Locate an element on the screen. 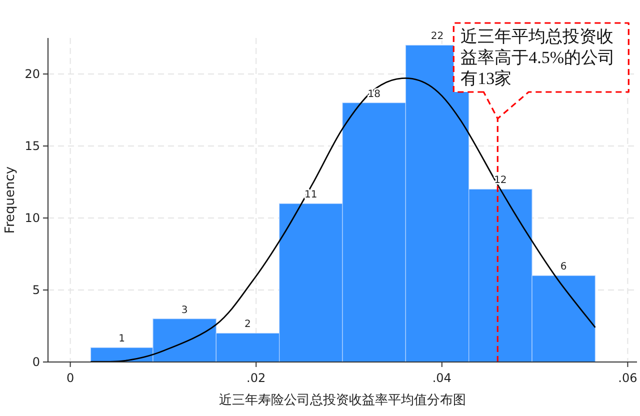 This screenshot has height=416, width=640. x-axis-title: 近三年寿险公司总投资收益率平均值分布图 is located at coordinates (342, 400).